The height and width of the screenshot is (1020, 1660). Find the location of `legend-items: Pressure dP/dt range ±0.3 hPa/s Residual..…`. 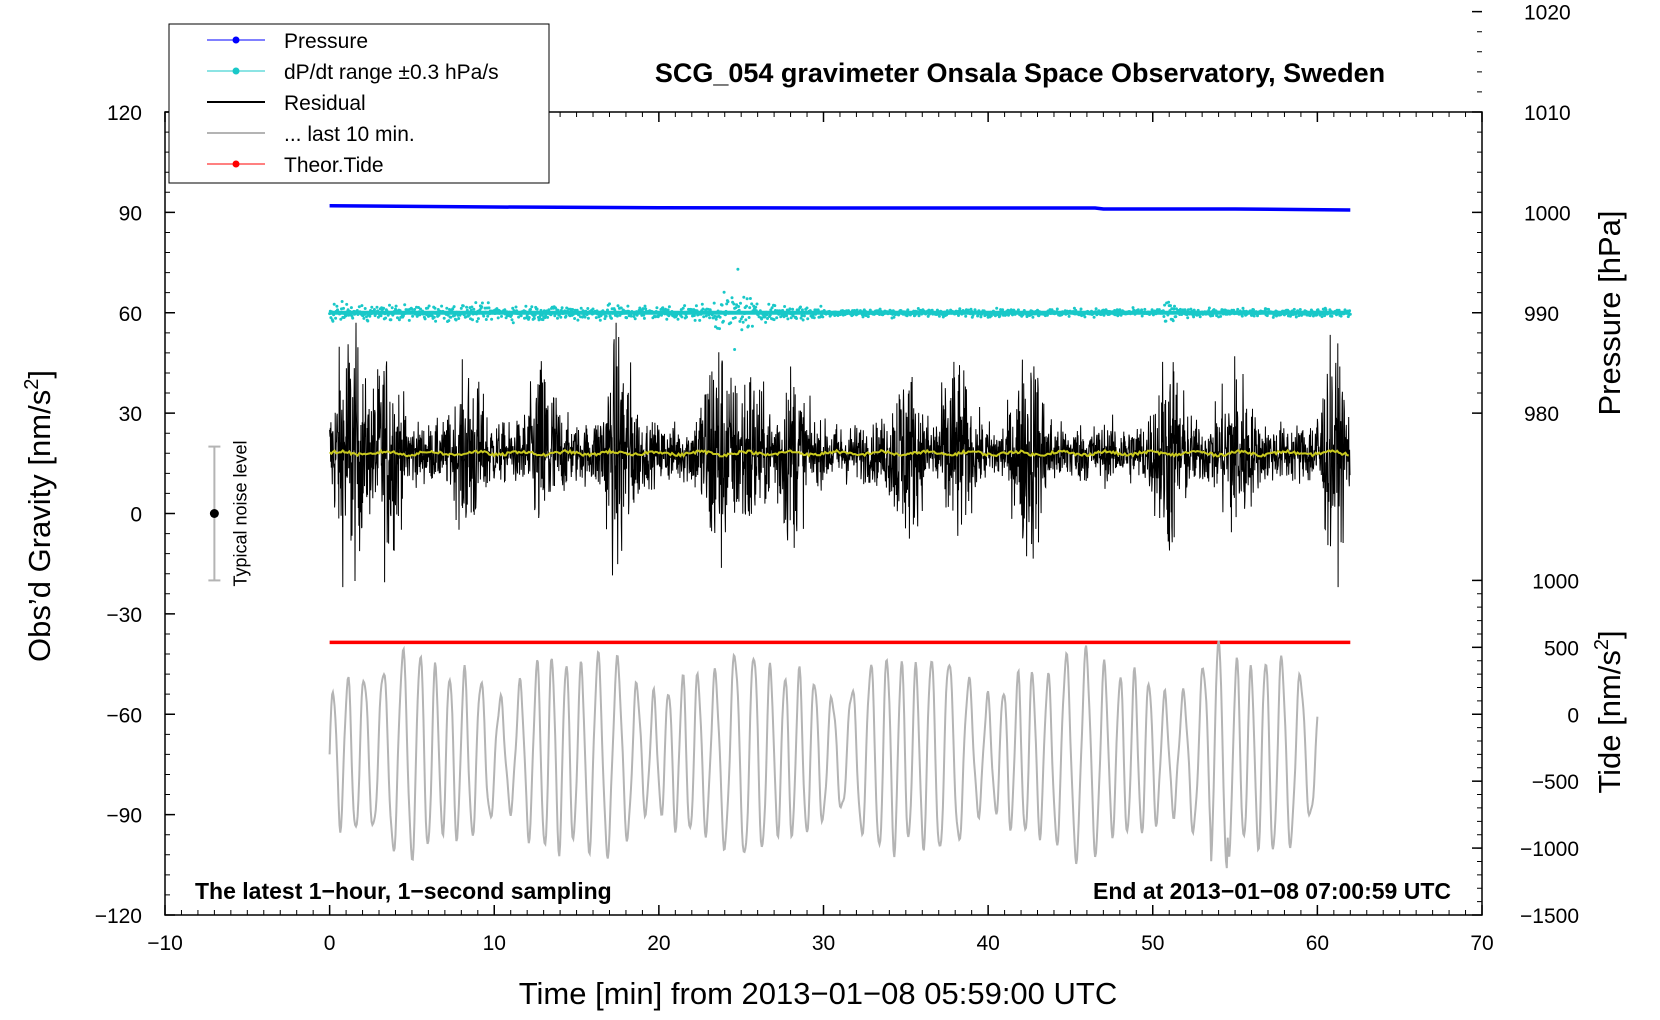

legend-items: Pressure dP/dt range ±0.3 hPa/s Residual..… is located at coordinates (353, 103).